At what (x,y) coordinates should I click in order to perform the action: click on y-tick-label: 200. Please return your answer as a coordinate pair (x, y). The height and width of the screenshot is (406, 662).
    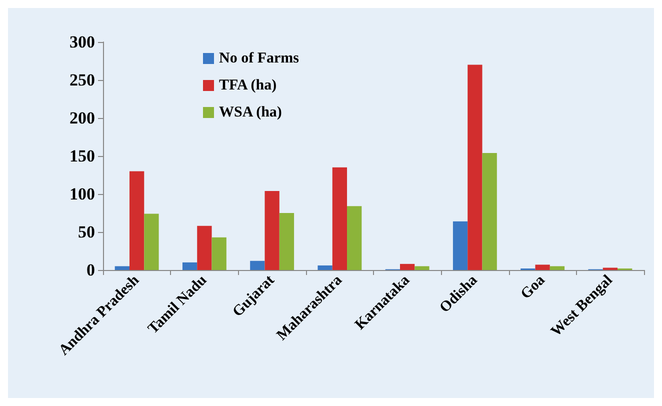
    Looking at the image, I should click on (82, 118).